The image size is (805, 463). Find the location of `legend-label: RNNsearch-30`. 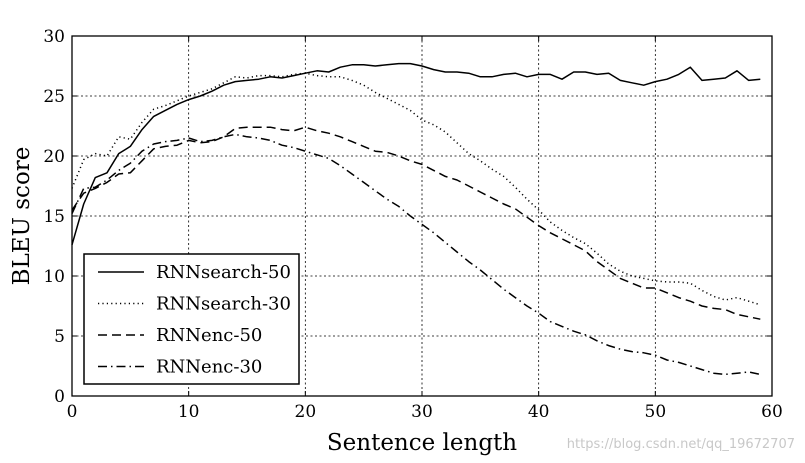

legend-label: RNNsearch-30 is located at coordinates (223, 304).